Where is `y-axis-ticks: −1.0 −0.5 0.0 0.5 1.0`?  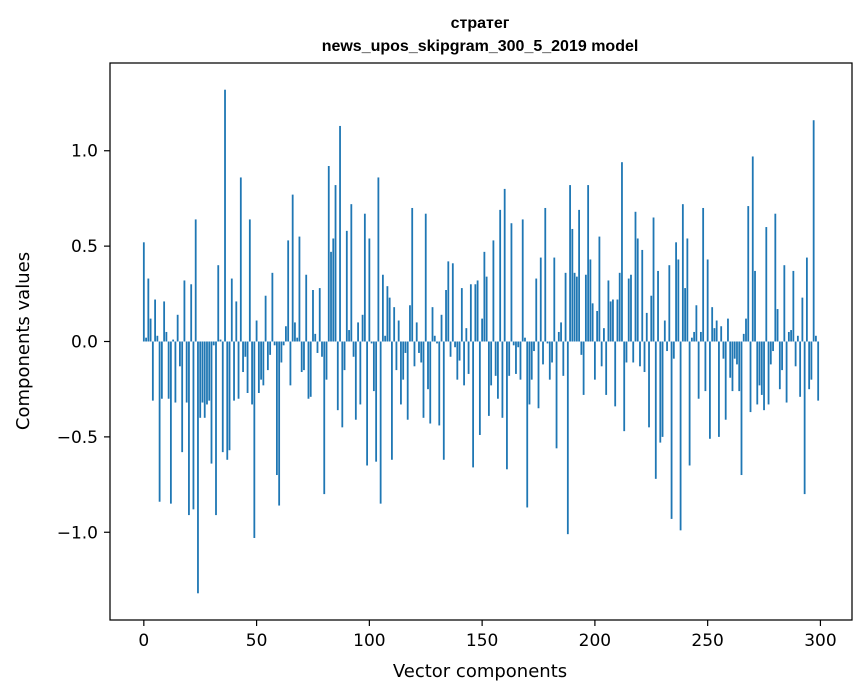
y-axis-ticks: −1.0 −0.5 0.0 0.5 1.0 is located at coordinates (83, 342).